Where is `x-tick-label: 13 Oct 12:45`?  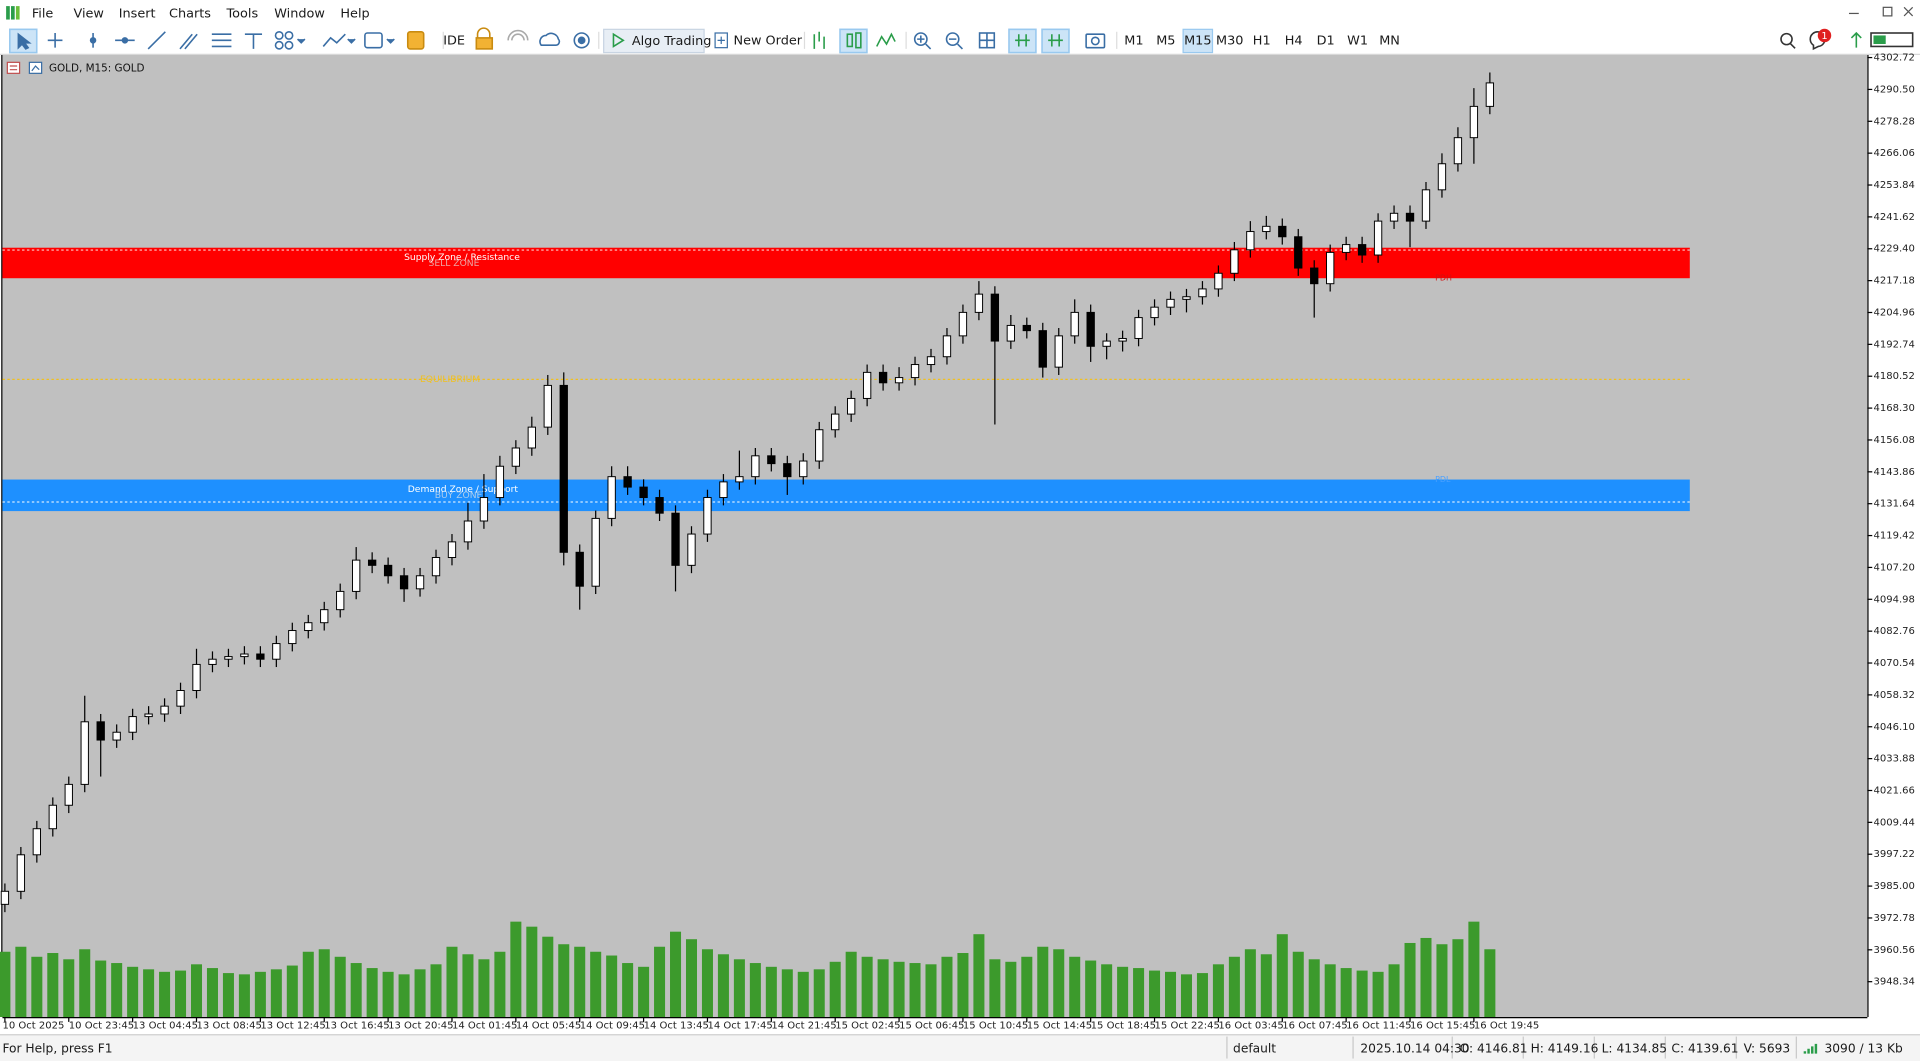 x-tick-label: 13 Oct 12:45 is located at coordinates (292, 1026).